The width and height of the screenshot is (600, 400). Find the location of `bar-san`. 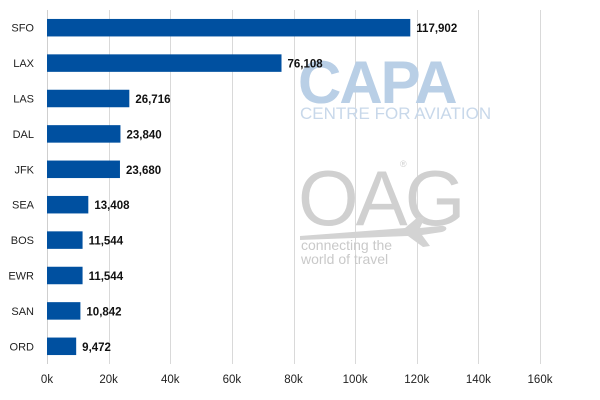

bar-san is located at coordinates (64, 311).